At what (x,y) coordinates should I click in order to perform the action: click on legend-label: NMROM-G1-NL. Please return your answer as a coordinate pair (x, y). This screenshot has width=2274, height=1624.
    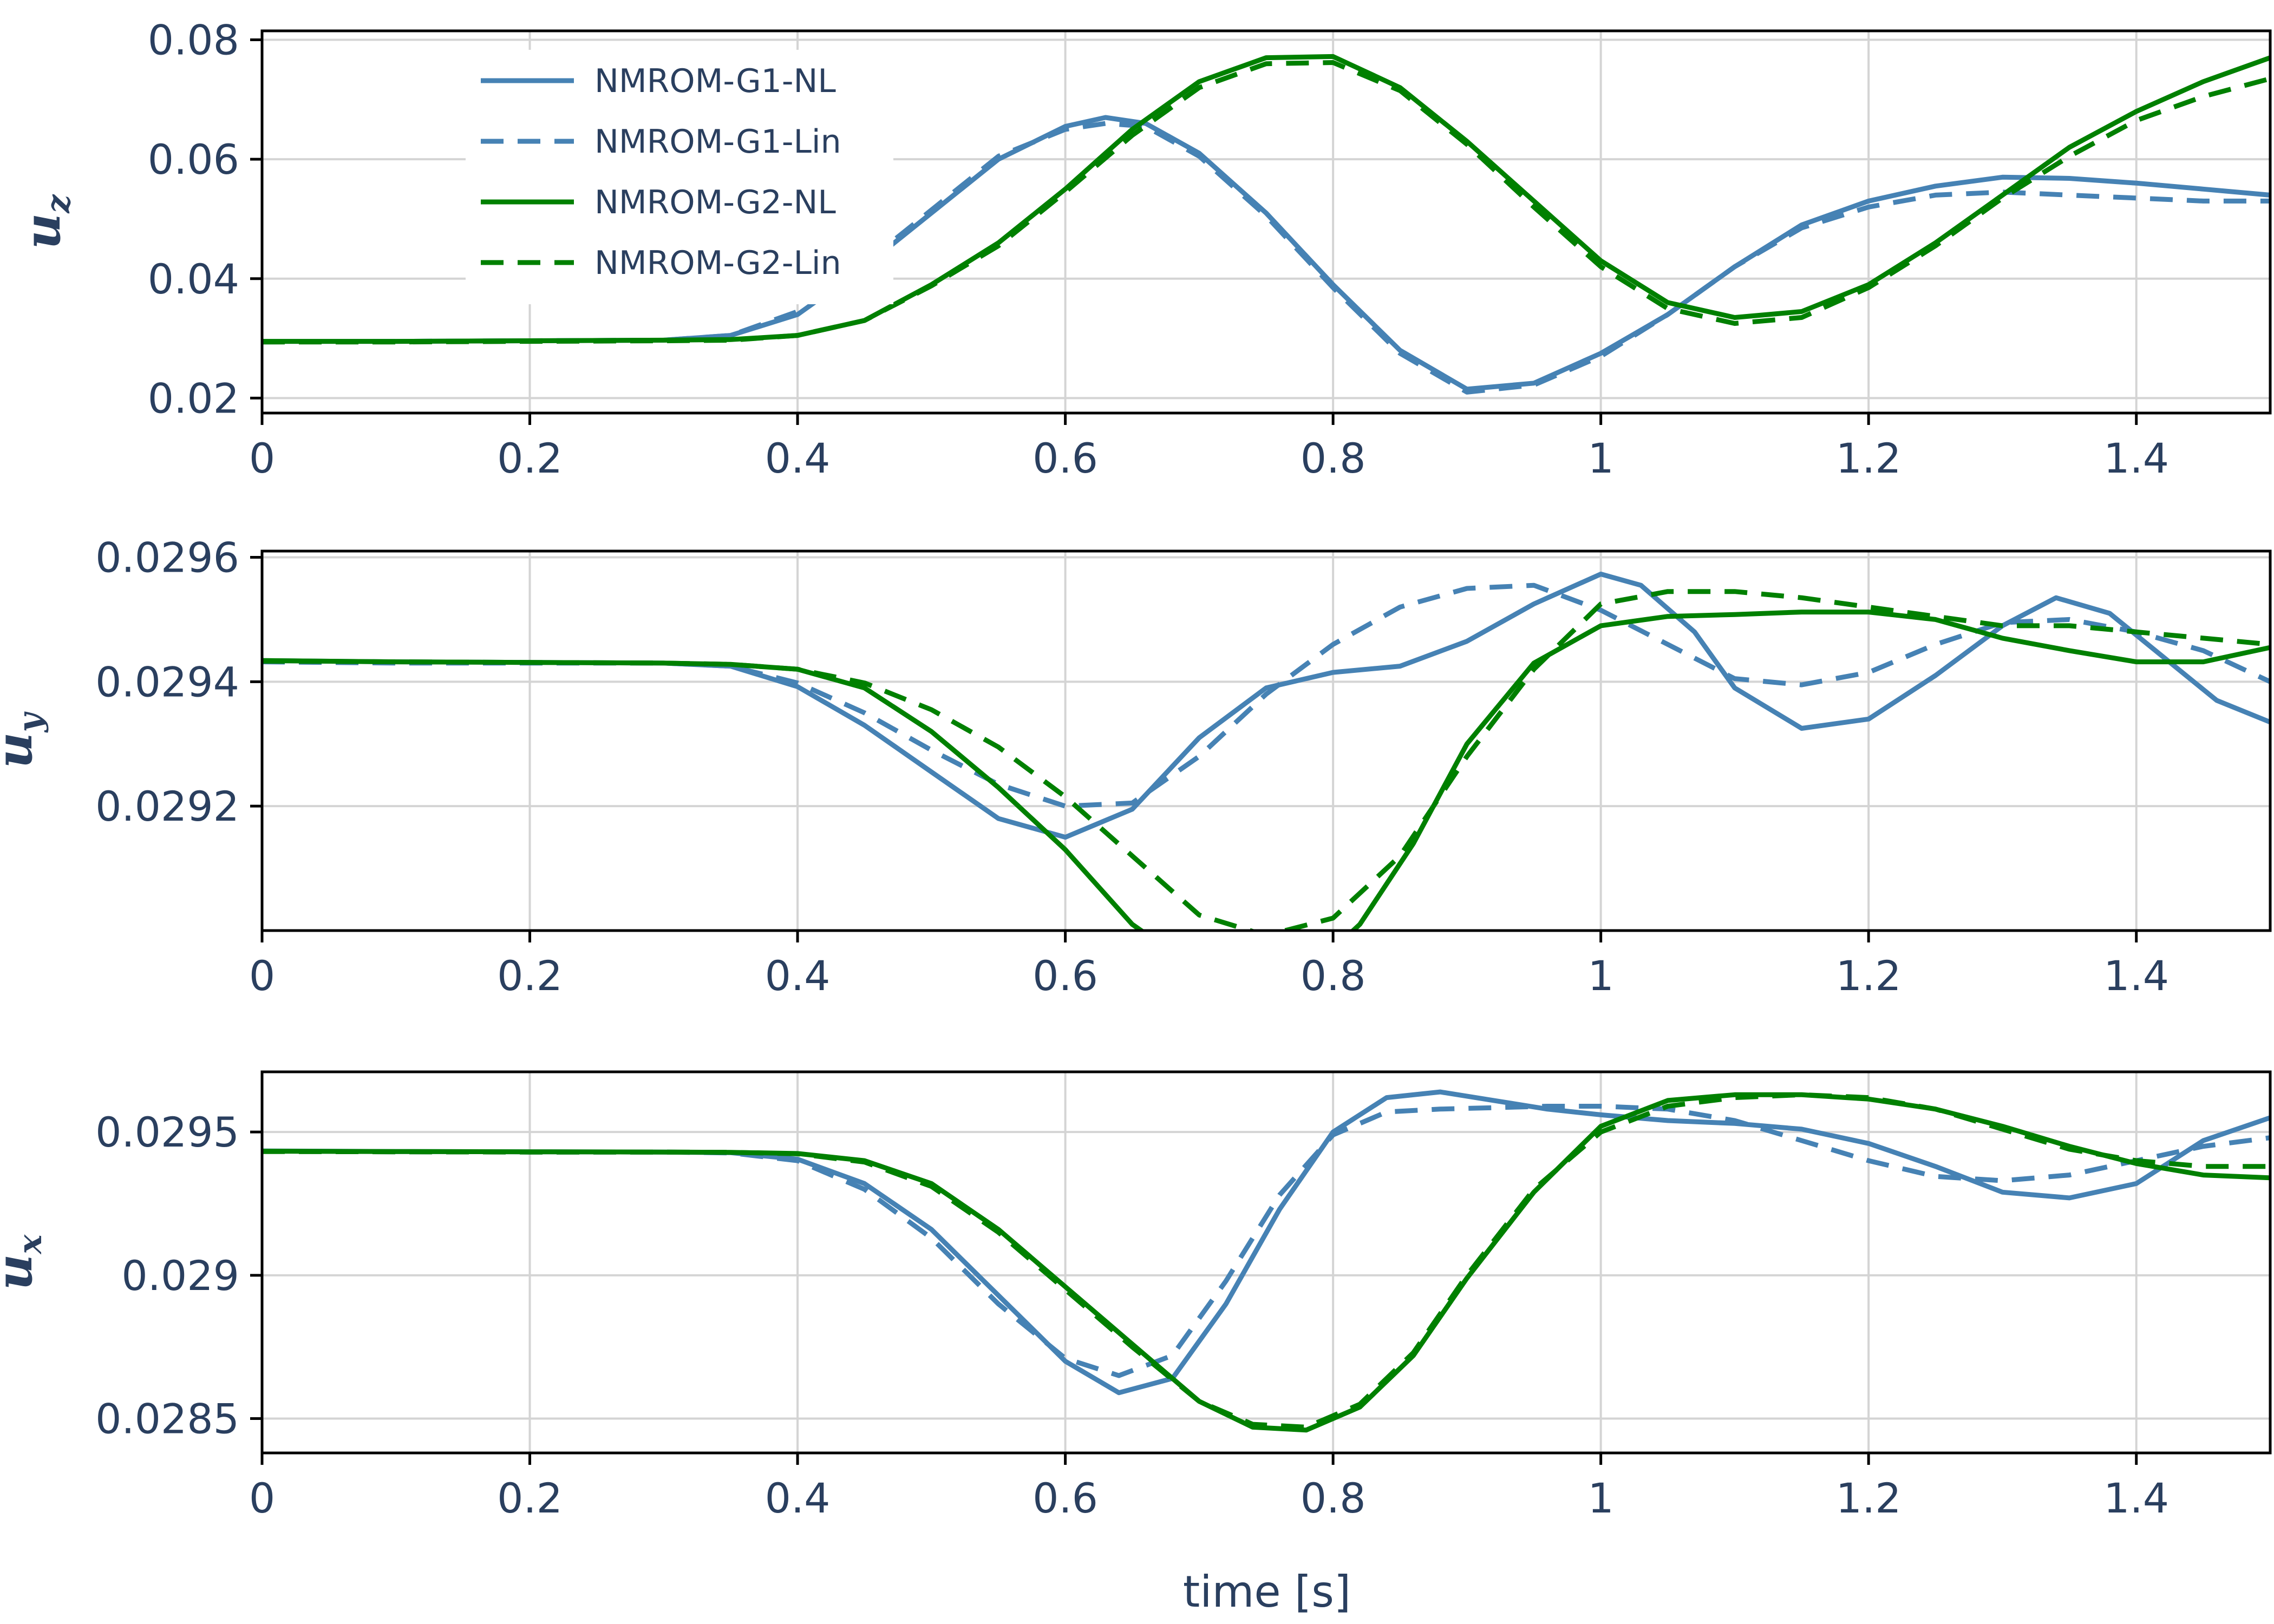
    Looking at the image, I should click on (715, 81).